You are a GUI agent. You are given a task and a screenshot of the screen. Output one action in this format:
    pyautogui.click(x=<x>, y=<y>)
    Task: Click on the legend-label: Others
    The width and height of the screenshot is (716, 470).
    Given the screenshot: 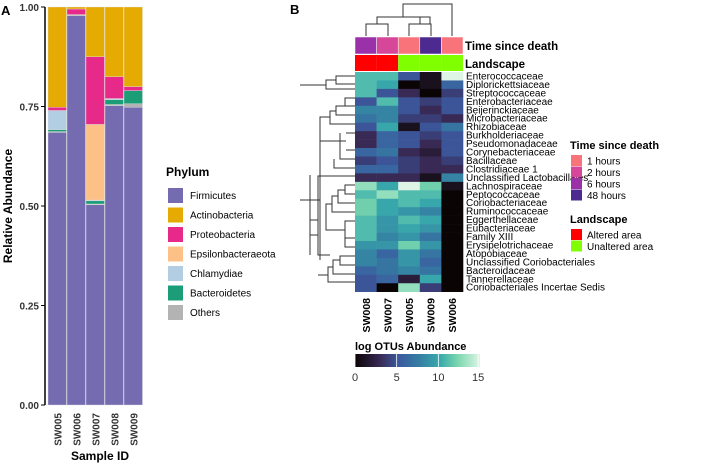 What is the action you would take?
    pyautogui.click(x=205, y=313)
    